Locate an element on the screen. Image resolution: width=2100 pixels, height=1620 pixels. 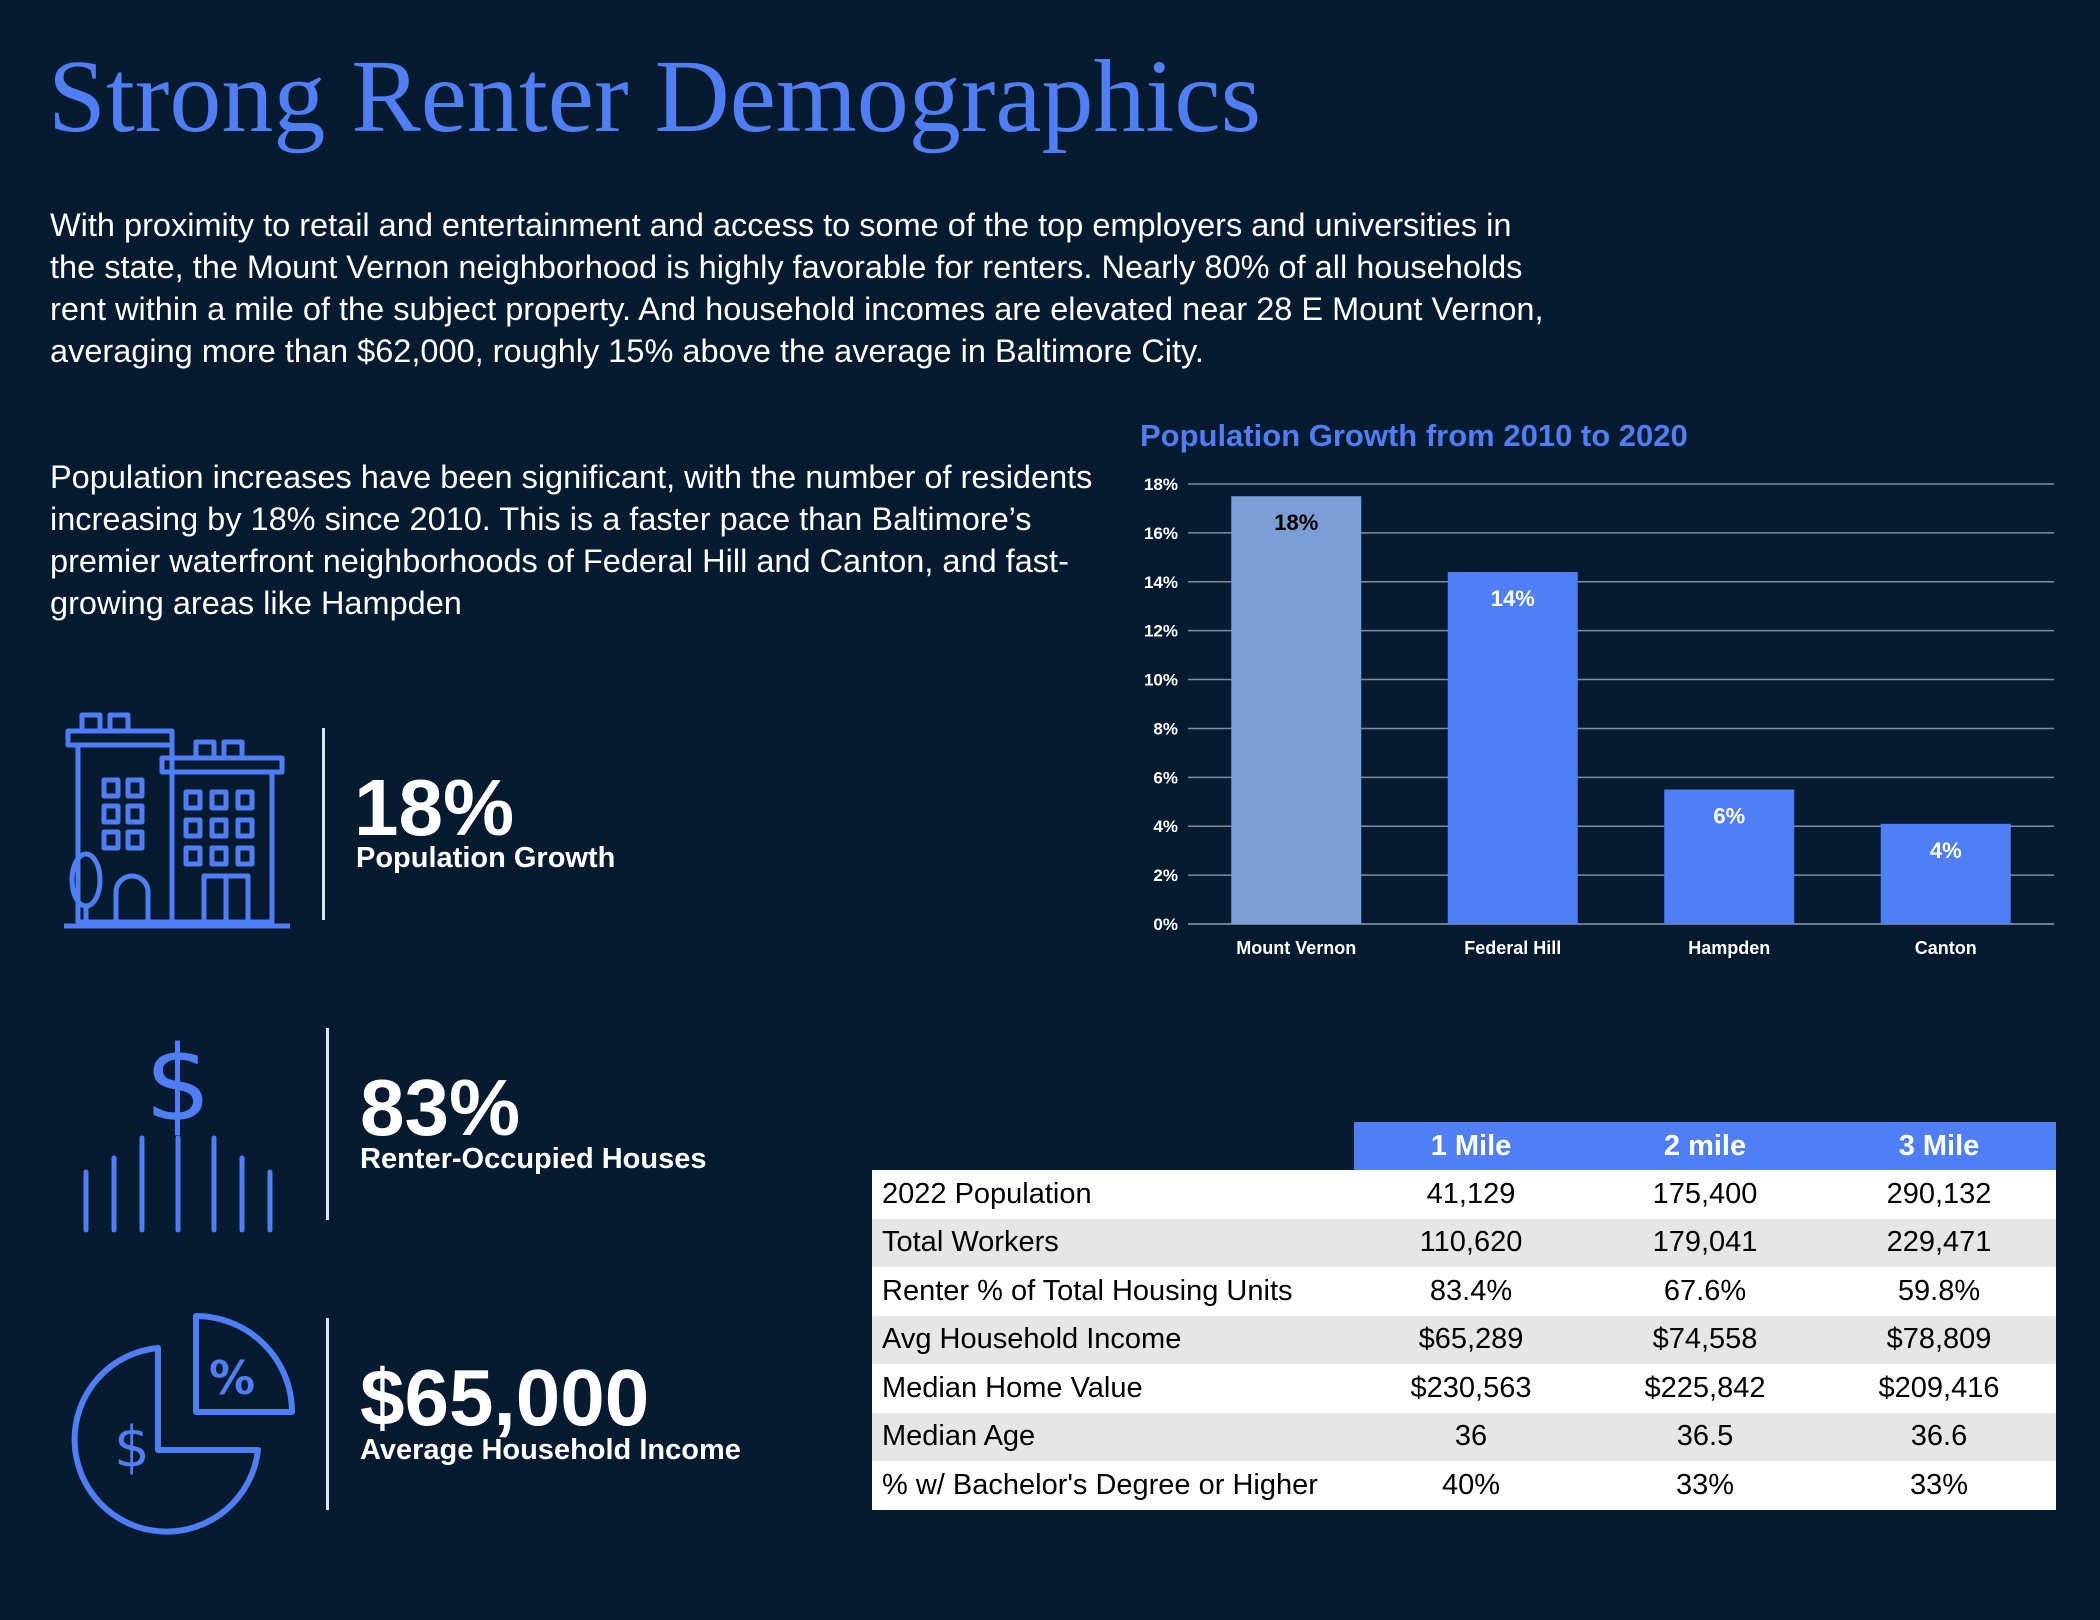
stat-value-renter: 83% is located at coordinates (440, 1107).